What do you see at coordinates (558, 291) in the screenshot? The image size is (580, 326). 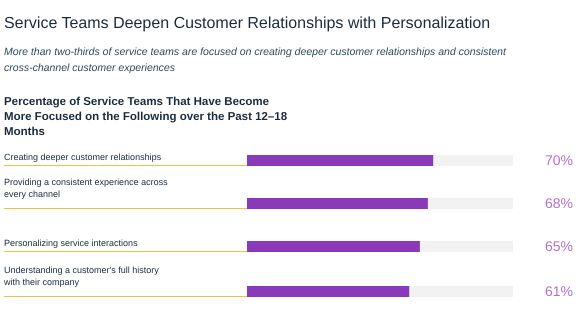 I see `data-label: 61%` at bounding box center [558, 291].